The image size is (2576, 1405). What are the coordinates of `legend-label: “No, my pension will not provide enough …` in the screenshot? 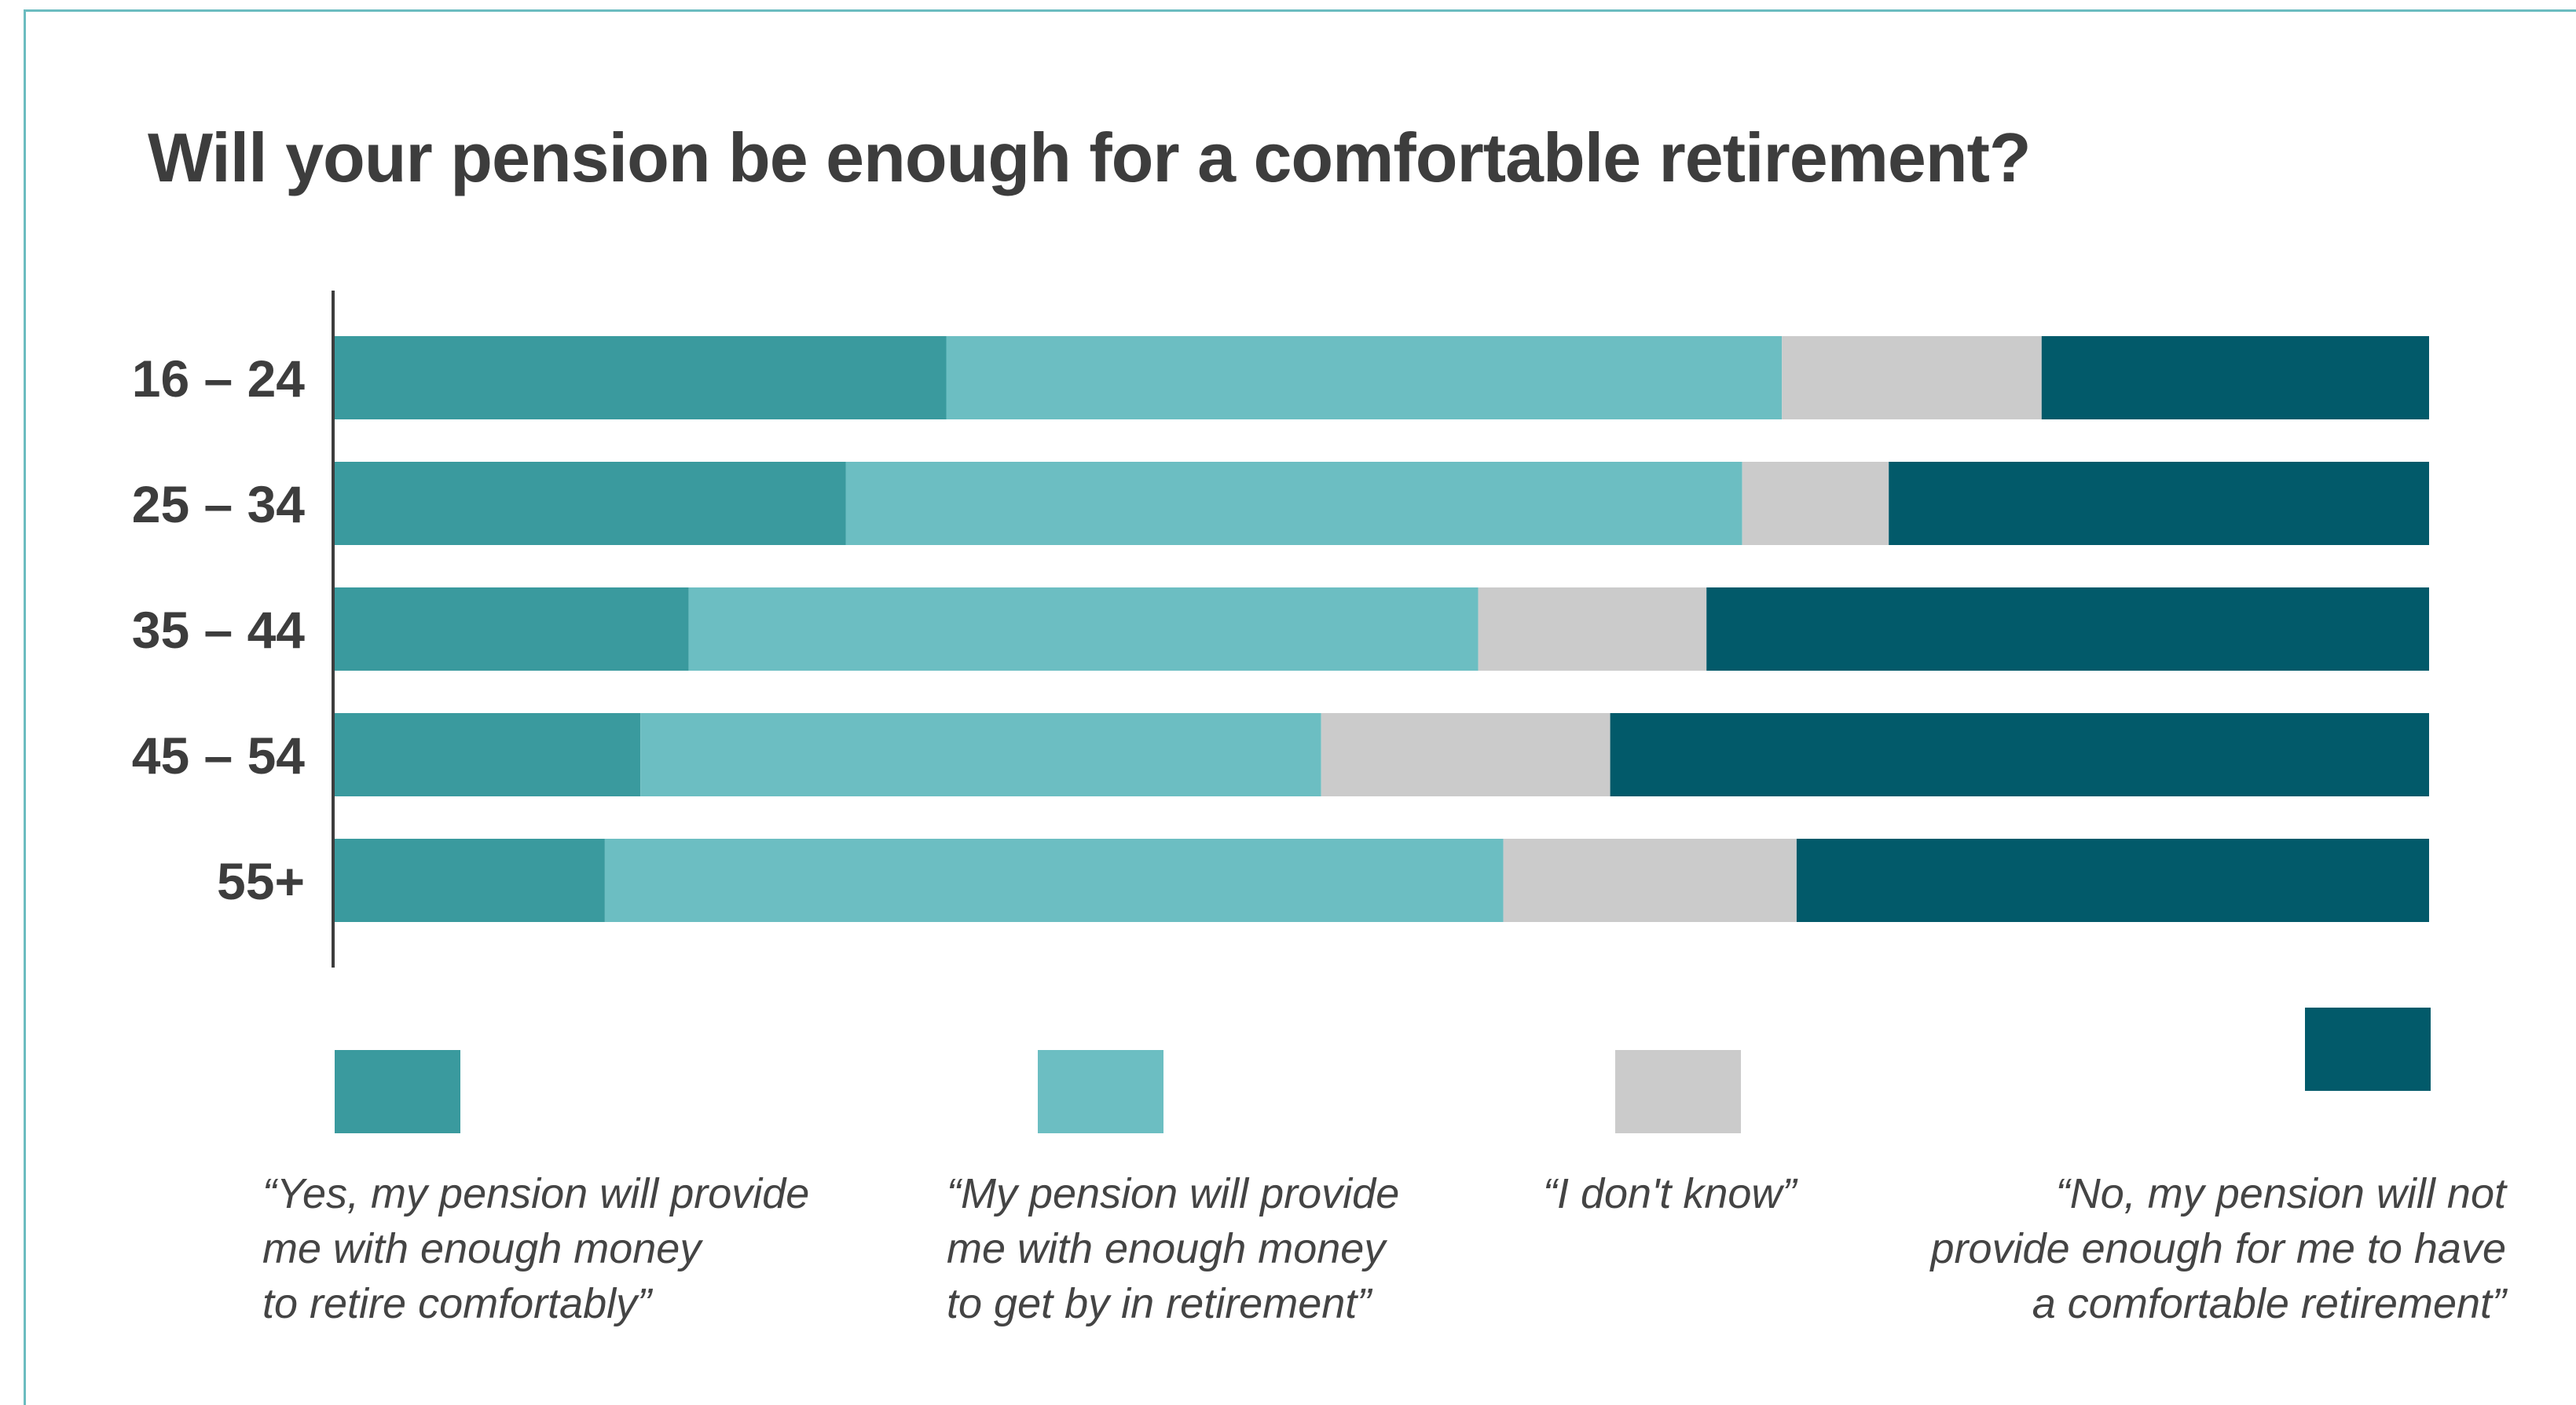 It's located at (2218, 1248).